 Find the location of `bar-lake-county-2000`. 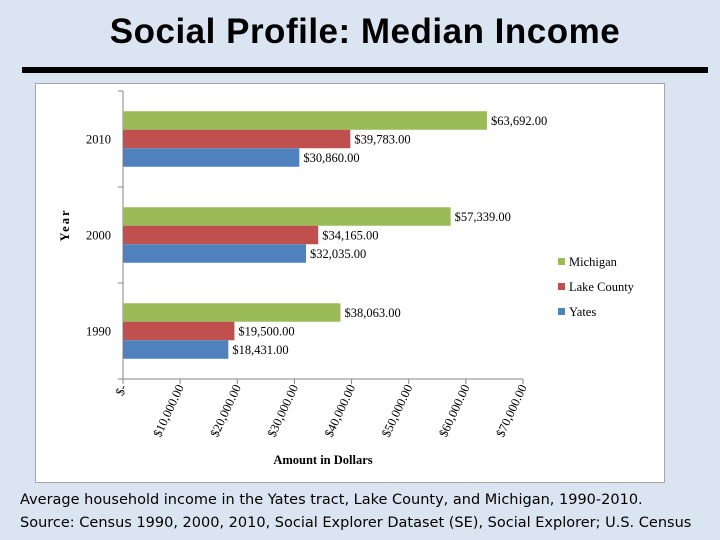

bar-lake-county-2000 is located at coordinates (221, 235).